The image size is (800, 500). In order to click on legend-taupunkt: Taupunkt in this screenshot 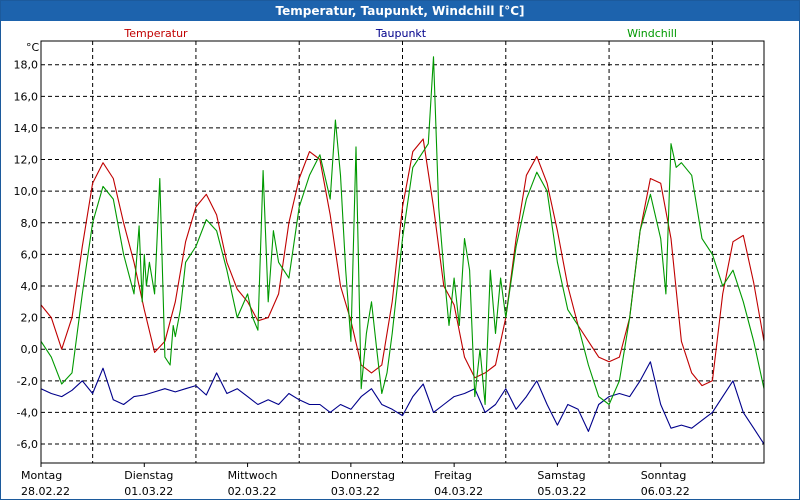, I will do `click(401, 33)`.